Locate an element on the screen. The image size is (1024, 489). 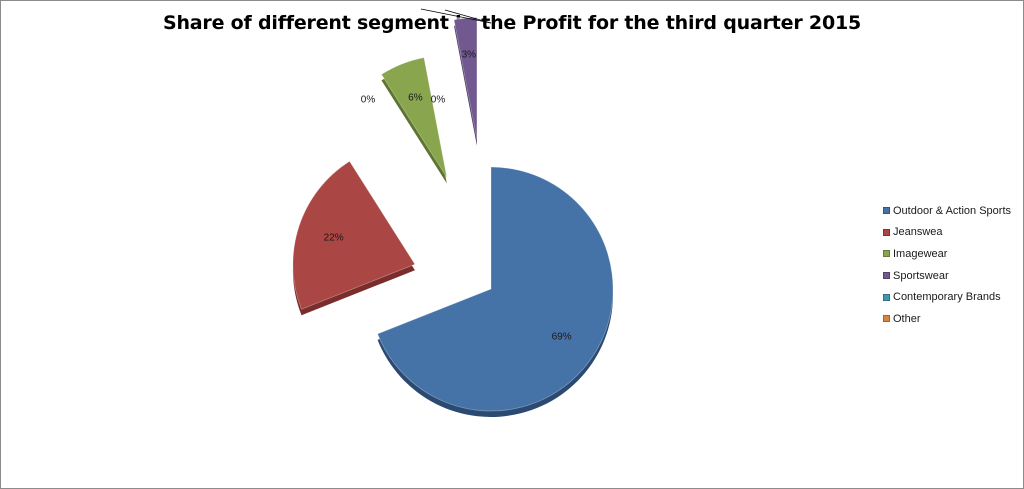
slice-label-outdoor-action-sports: 69% is located at coordinates (562, 337).